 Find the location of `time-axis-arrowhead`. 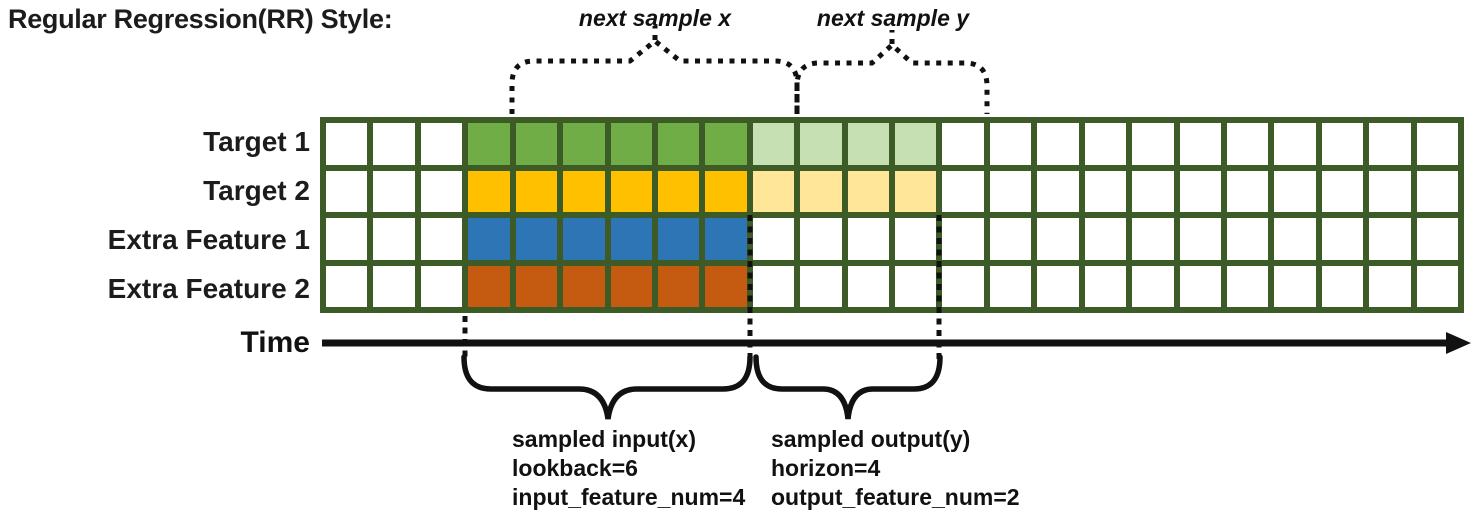

time-axis-arrowhead is located at coordinates (1458, 343).